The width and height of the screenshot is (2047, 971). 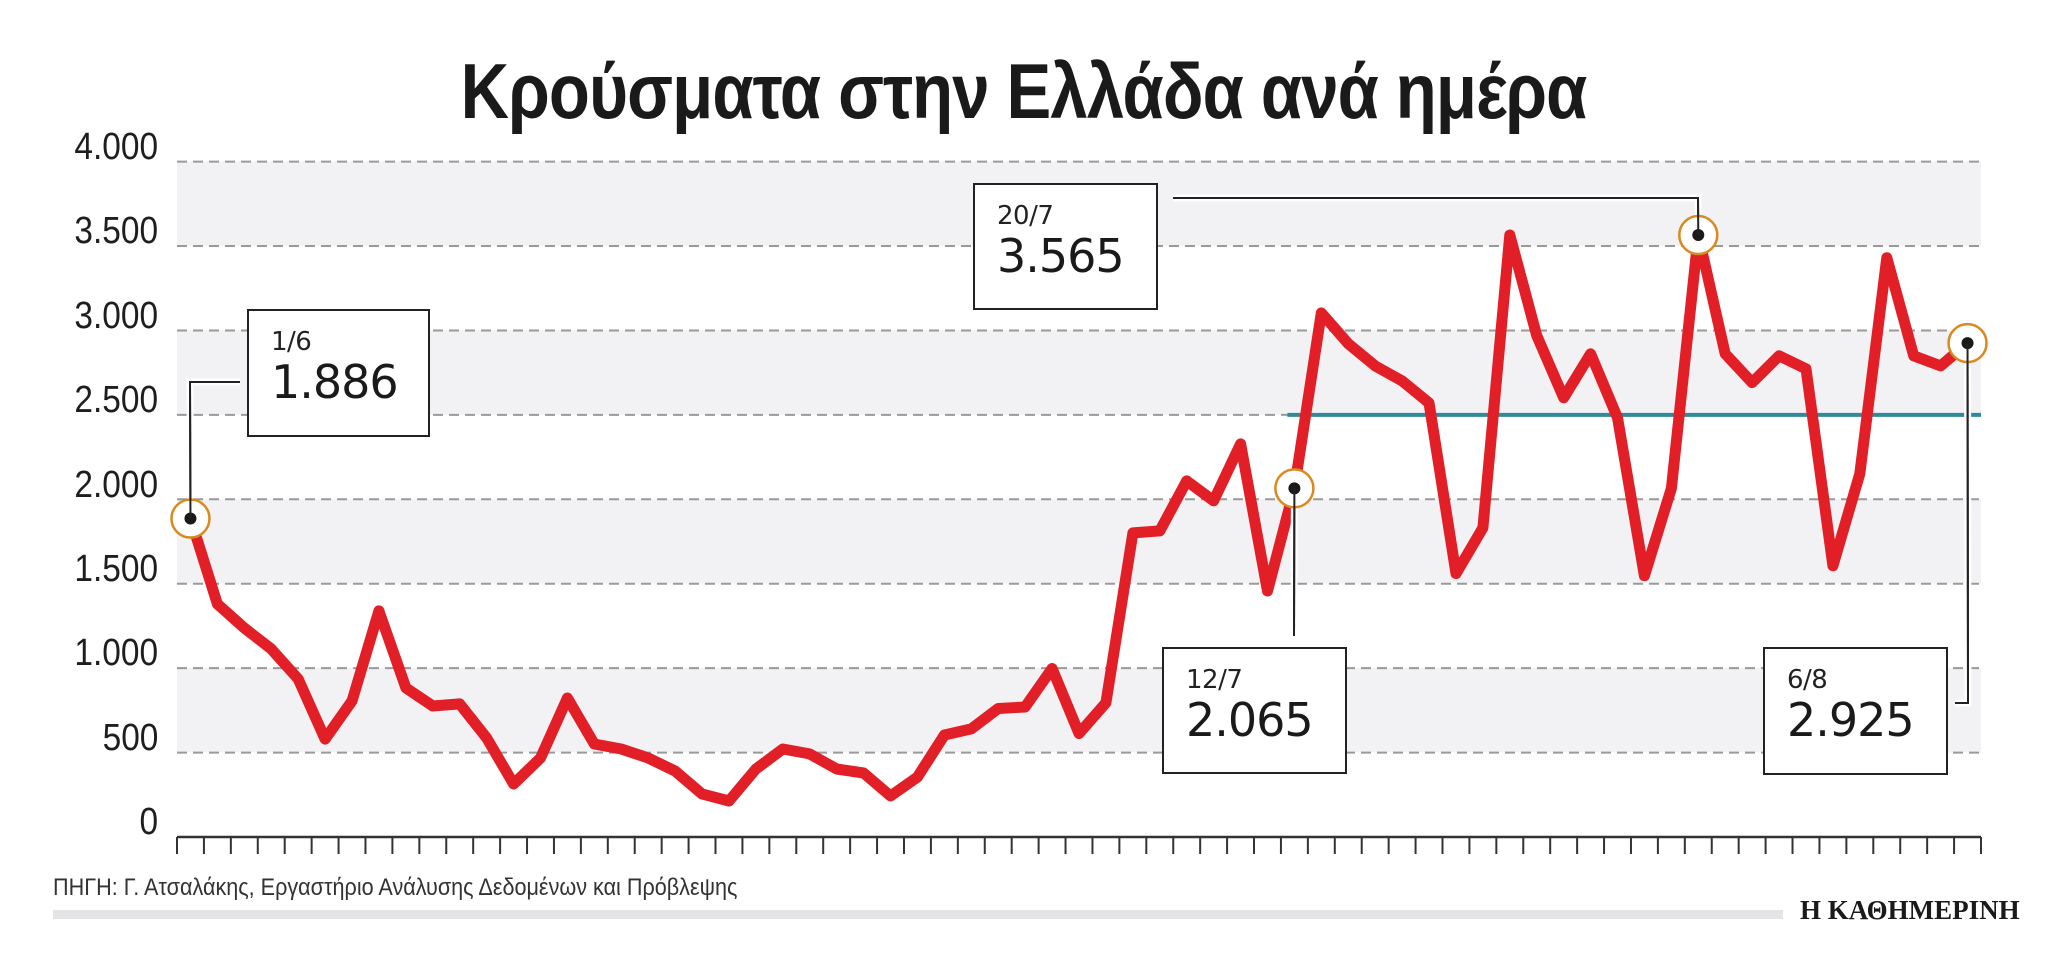 I want to click on callout-date: 6/8, so click(x=1807, y=680).